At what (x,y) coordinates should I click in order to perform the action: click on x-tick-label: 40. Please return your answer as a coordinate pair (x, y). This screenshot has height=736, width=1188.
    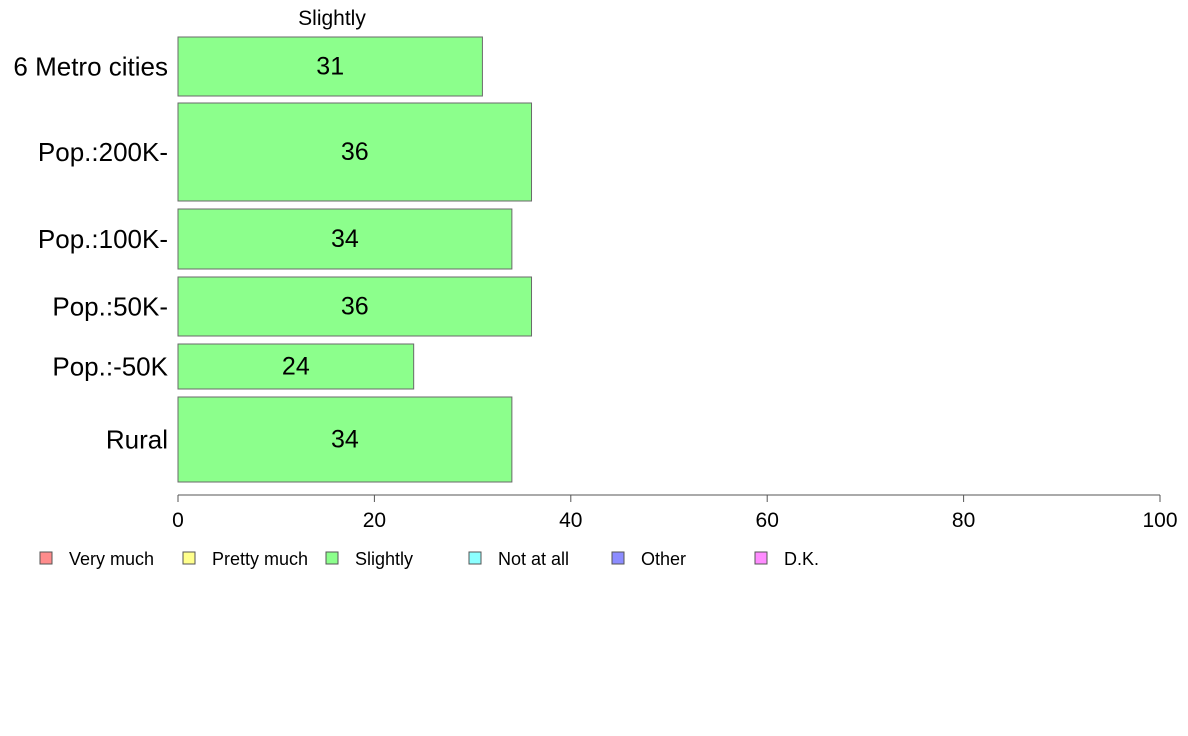
    Looking at the image, I should click on (570, 520).